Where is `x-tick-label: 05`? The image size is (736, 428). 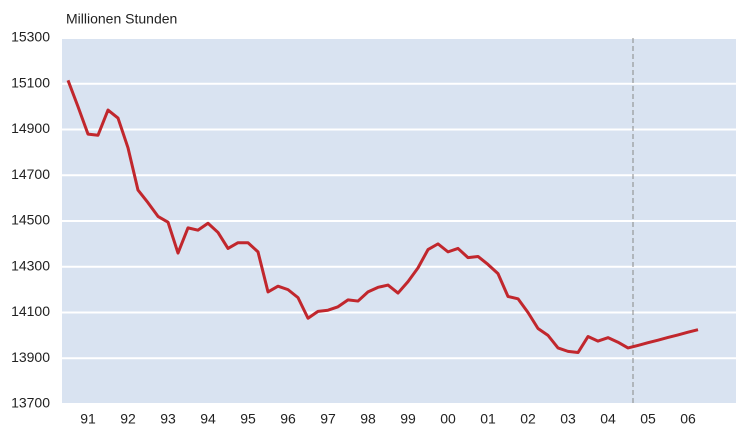
x-tick-label: 05 is located at coordinates (648, 419).